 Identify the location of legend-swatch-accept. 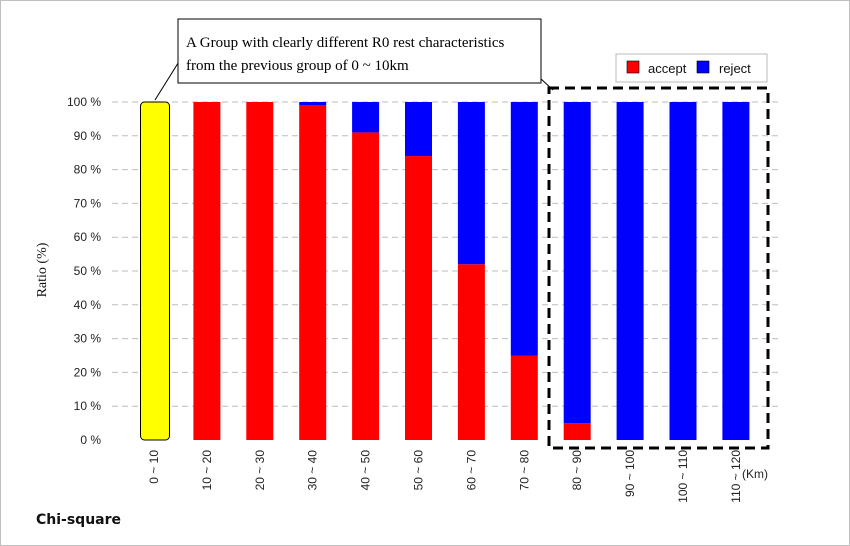
(633, 67).